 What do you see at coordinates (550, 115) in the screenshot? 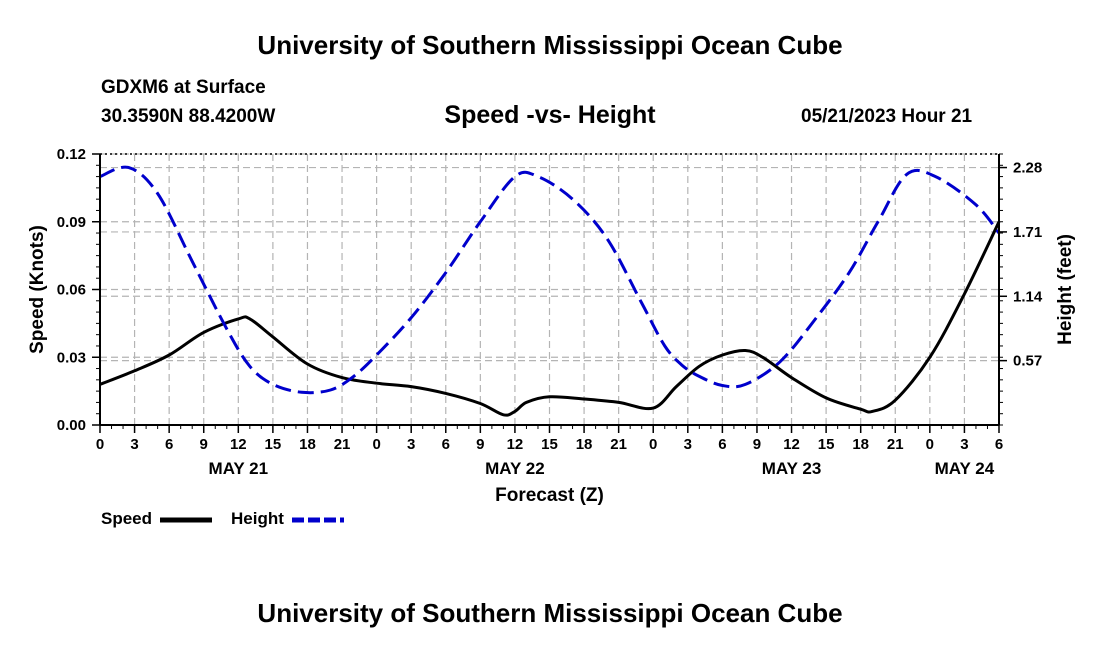
I see `chart-title: Speed -vs- Height` at bounding box center [550, 115].